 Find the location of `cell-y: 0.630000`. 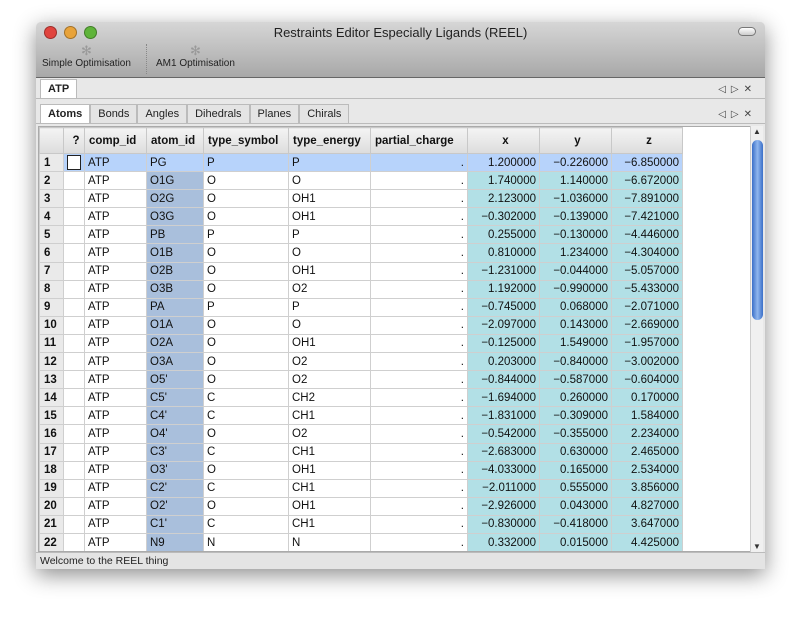

cell-y: 0.630000 is located at coordinates (575, 452).